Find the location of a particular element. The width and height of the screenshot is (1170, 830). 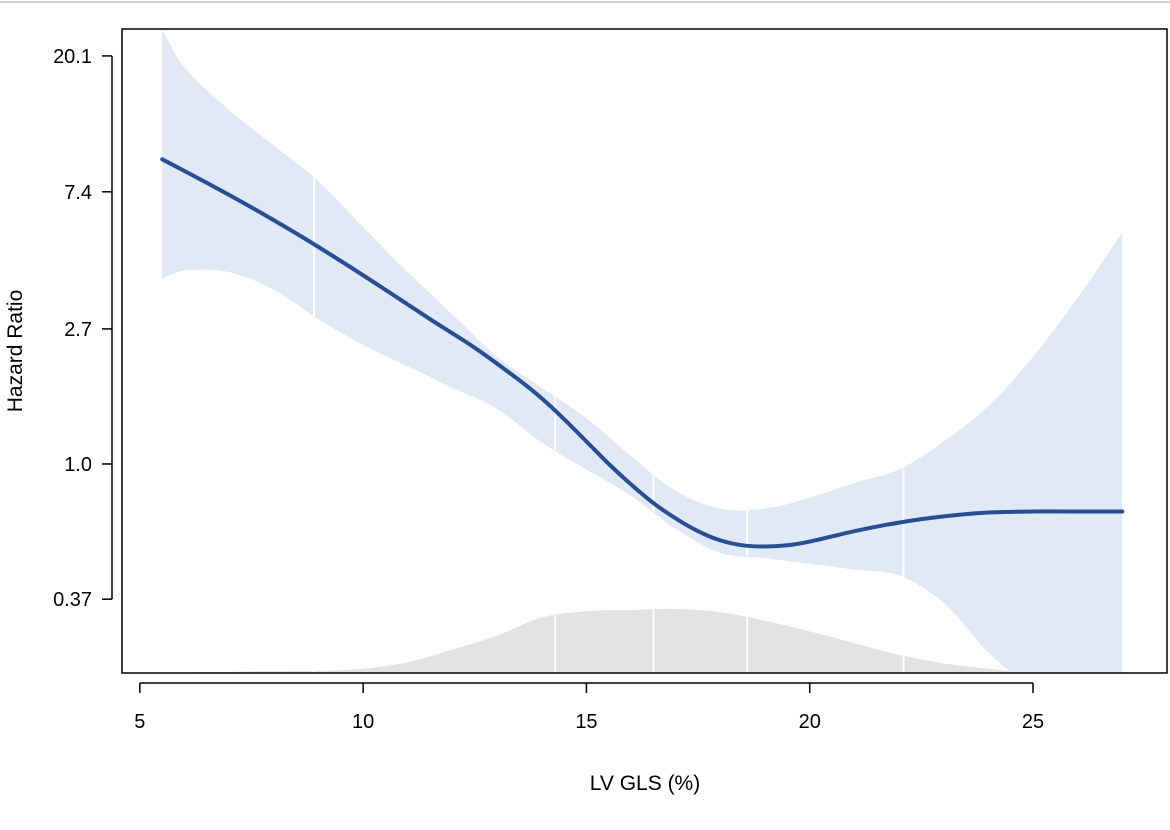

y-axis: 0.37 1.0 2.7 7.4 20.1 is located at coordinates (83, 328).